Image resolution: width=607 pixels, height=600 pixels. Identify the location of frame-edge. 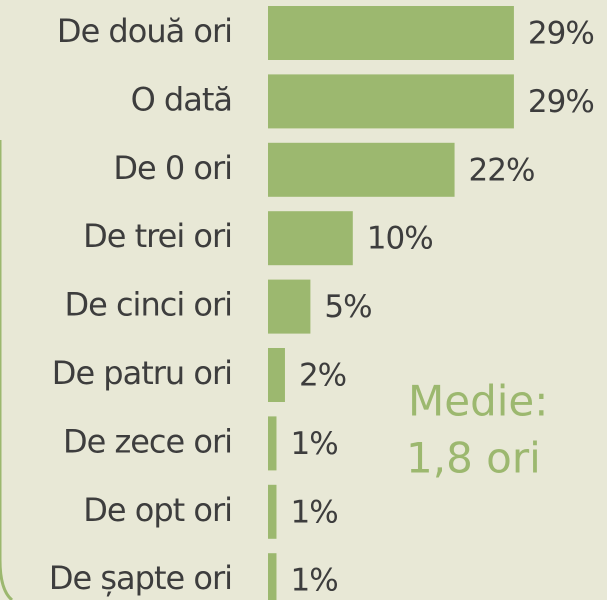
(7, 370).